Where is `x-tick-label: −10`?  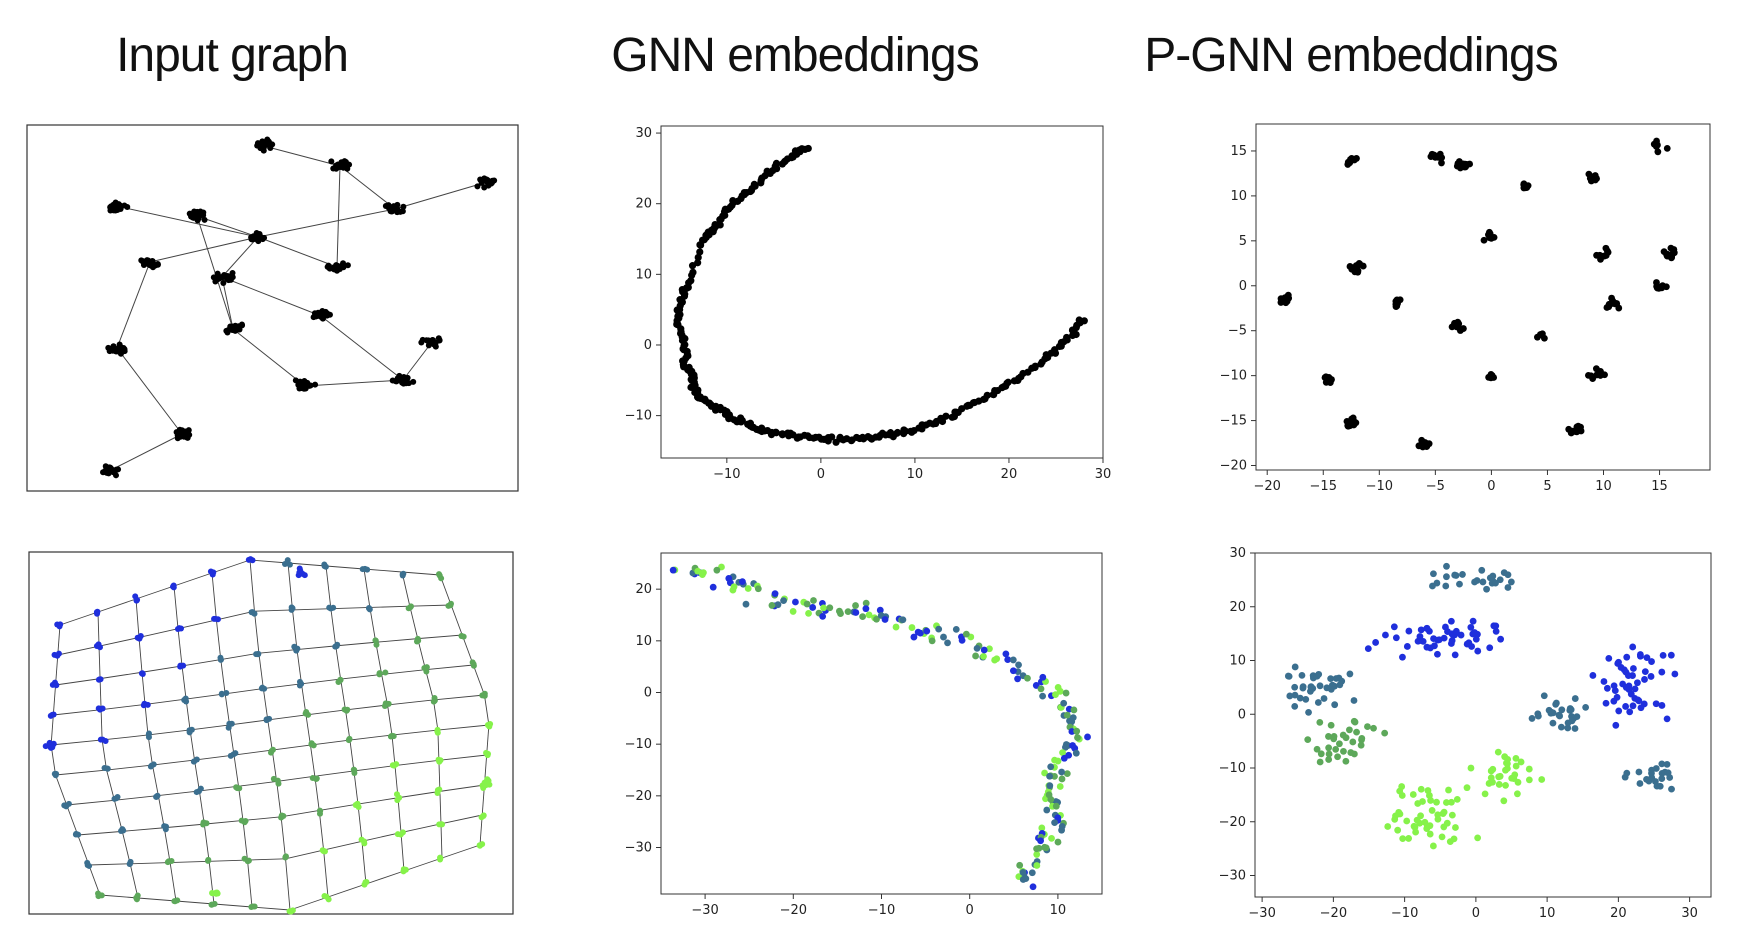
x-tick-label: −10 is located at coordinates (881, 910).